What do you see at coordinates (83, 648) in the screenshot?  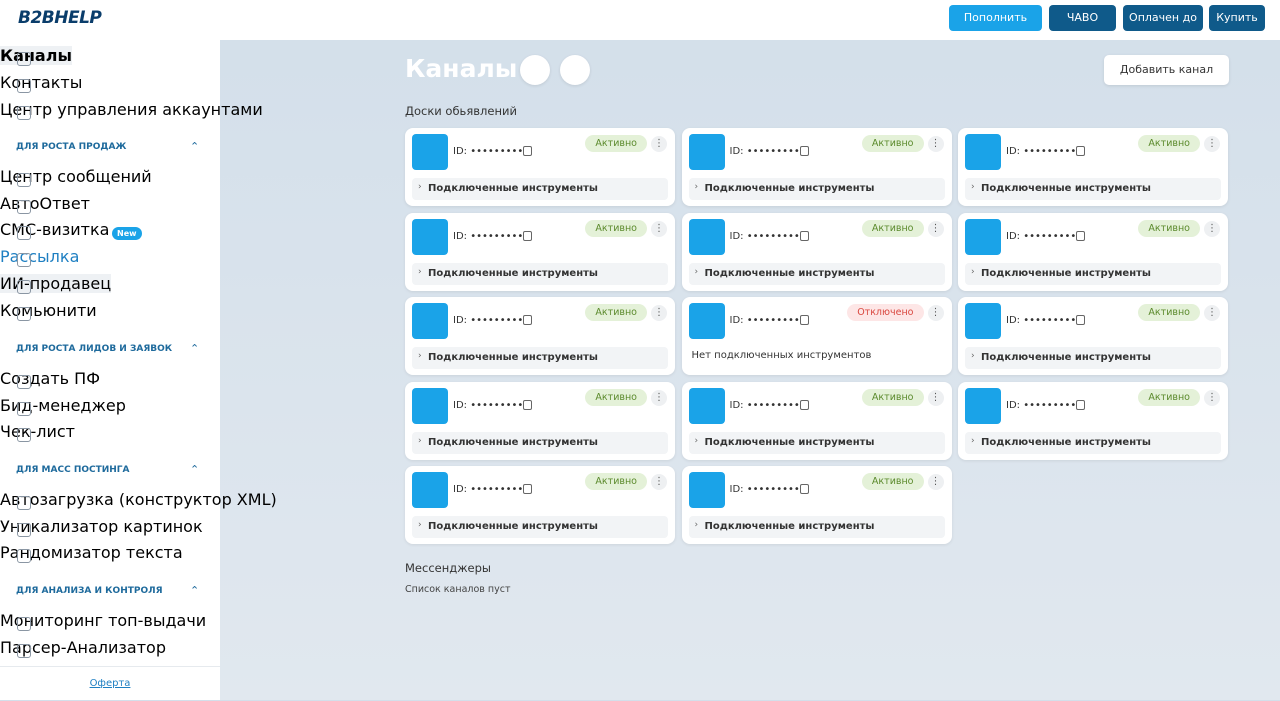 I see `sidebar-item: Парсер-Анализатор` at bounding box center [83, 648].